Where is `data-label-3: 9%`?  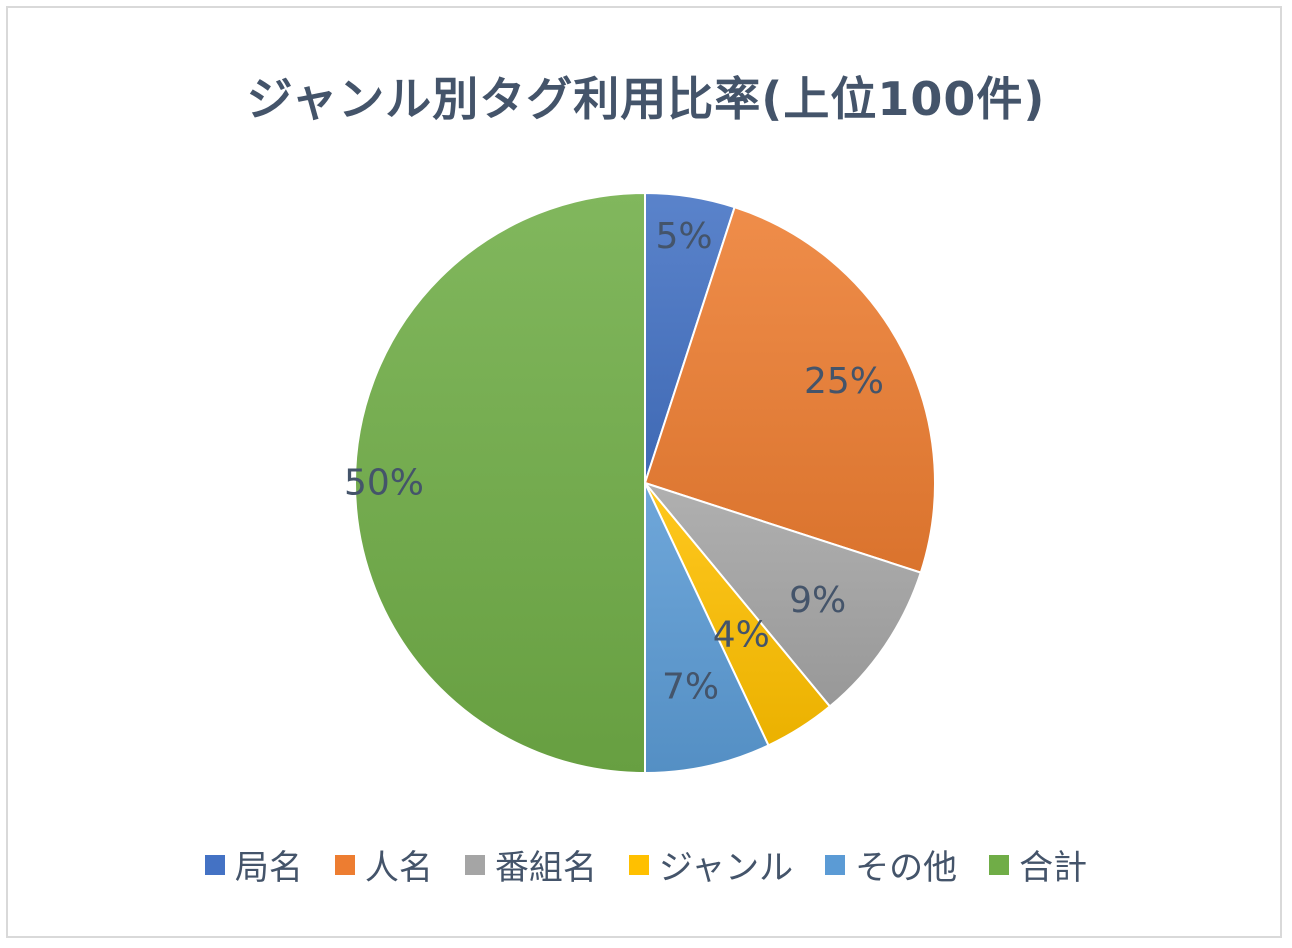 data-label-3: 9% is located at coordinates (817, 600).